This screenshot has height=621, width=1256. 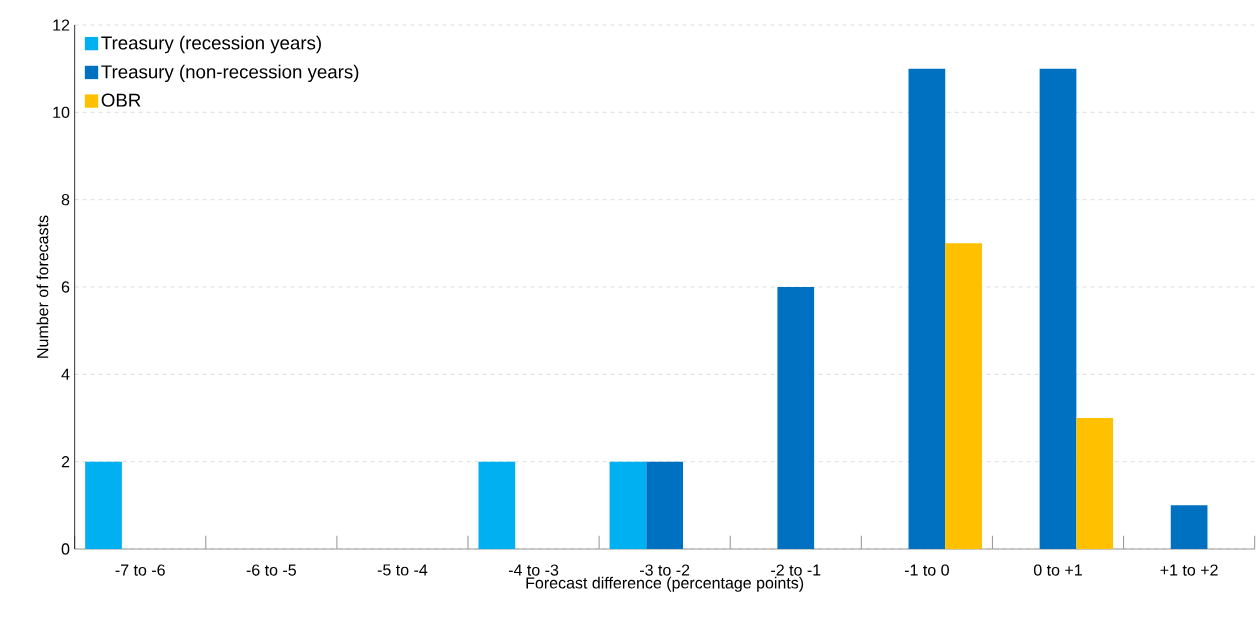 What do you see at coordinates (61, 112) in the screenshot?
I see `y-tick-label: 10` at bounding box center [61, 112].